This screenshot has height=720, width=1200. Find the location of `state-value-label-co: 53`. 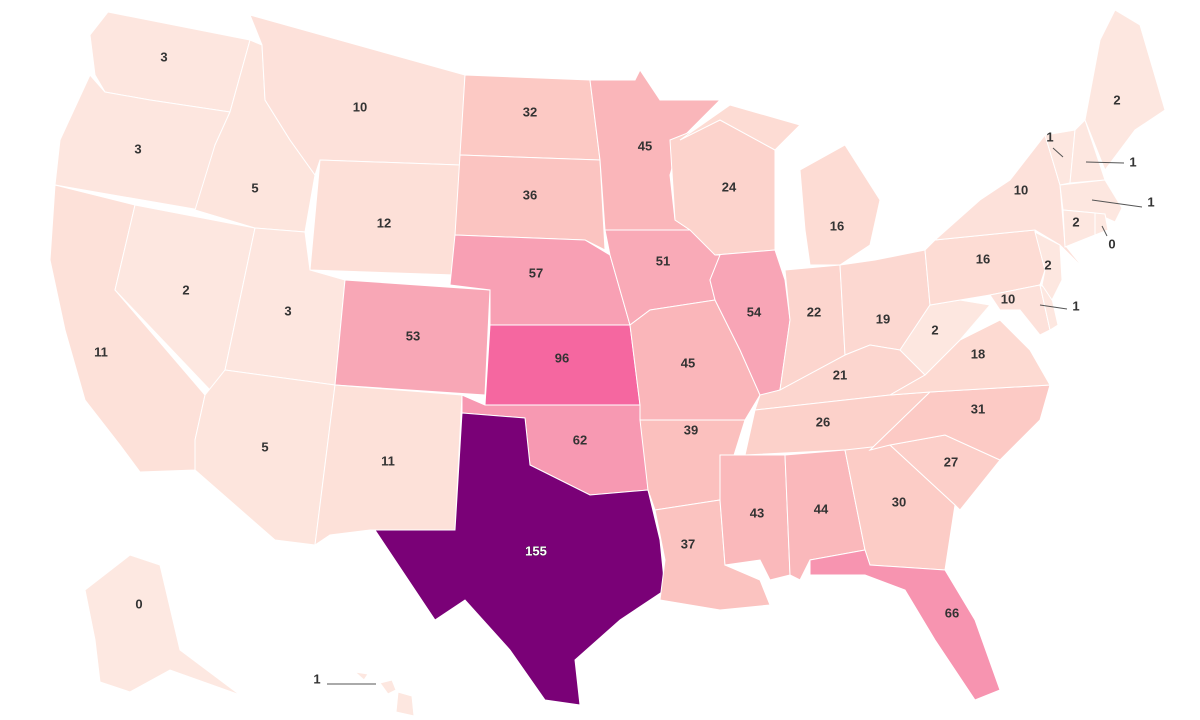

state-value-label-co: 53 is located at coordinates (413, 335).